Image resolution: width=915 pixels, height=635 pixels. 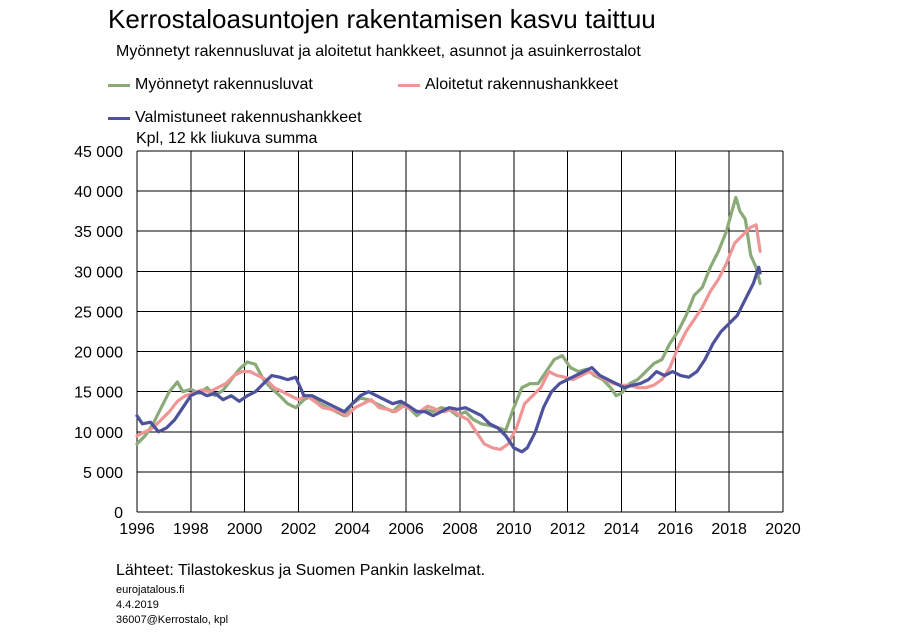 I want to click on code-text: 36007@Kerrostalo, kpl, so click(x=172, y=620).